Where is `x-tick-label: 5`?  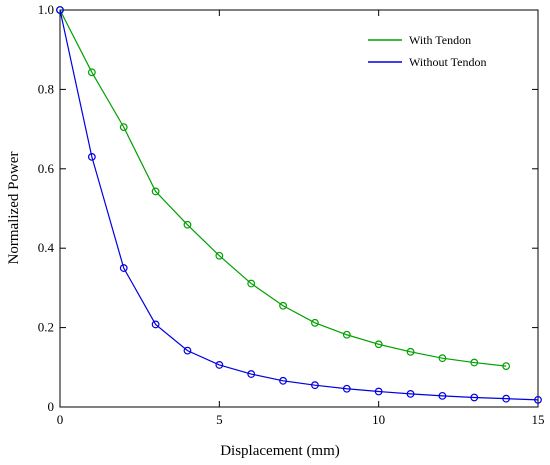 x-tick-label: 5 is located at coordinates (219, 419).